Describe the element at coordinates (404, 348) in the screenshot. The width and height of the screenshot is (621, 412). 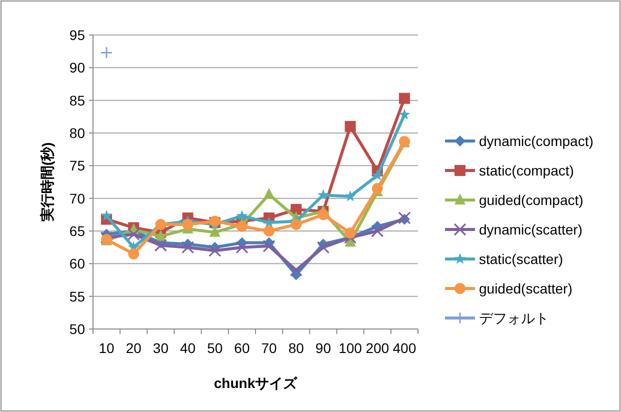
I see `x-tick-label: 400` at that location.